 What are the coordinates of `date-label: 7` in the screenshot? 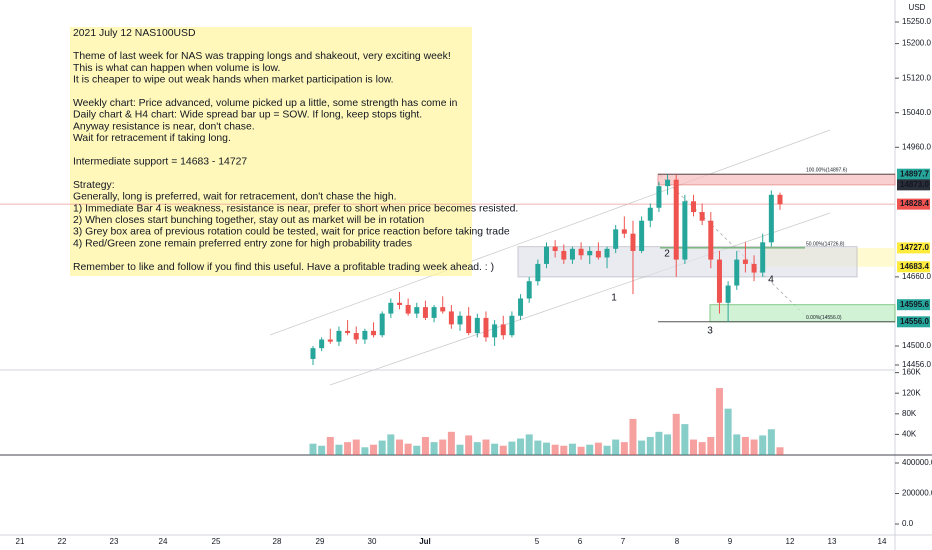 It's located at (623, 541).